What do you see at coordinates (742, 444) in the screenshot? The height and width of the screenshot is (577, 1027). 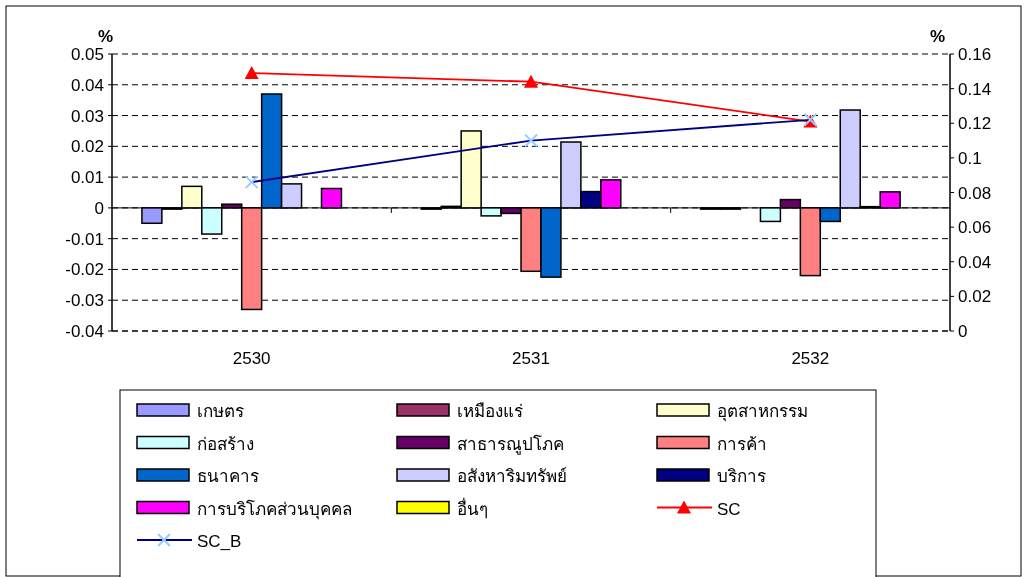 I see `legend-label: การค้า` at bounding box center [742, 444].